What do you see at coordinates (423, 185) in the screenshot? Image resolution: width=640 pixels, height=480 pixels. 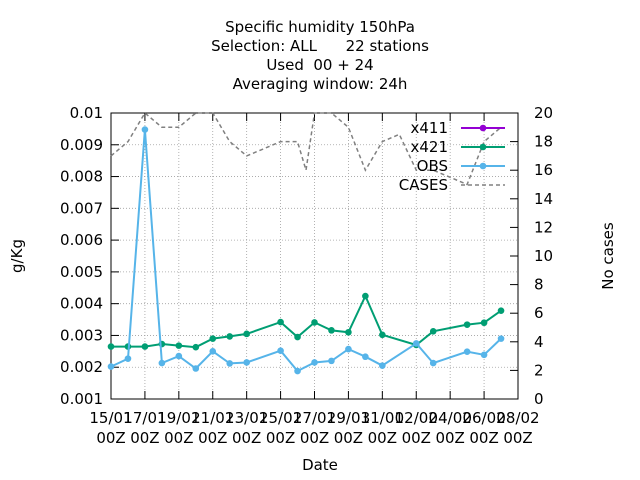 I see `legend-label: CASES` at bounding box center [423, 185].